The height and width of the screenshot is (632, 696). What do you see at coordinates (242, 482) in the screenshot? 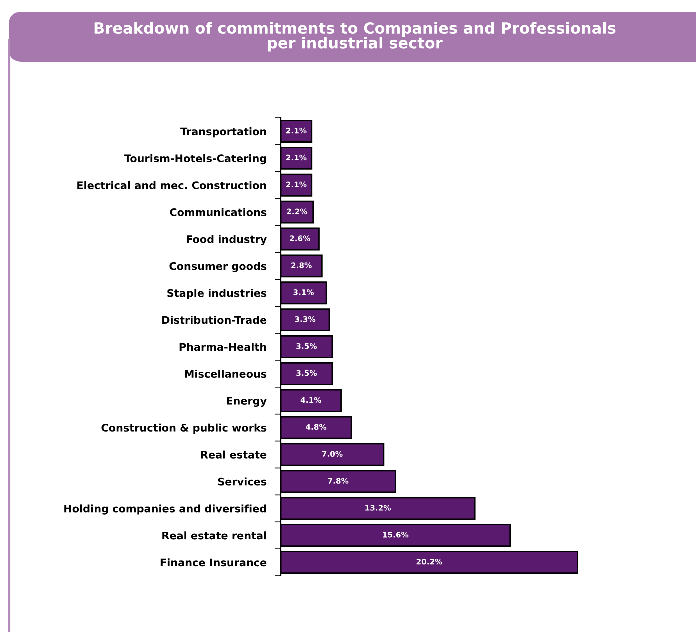
I see `y-tick-label: Services` at bounding box center [242, 482].